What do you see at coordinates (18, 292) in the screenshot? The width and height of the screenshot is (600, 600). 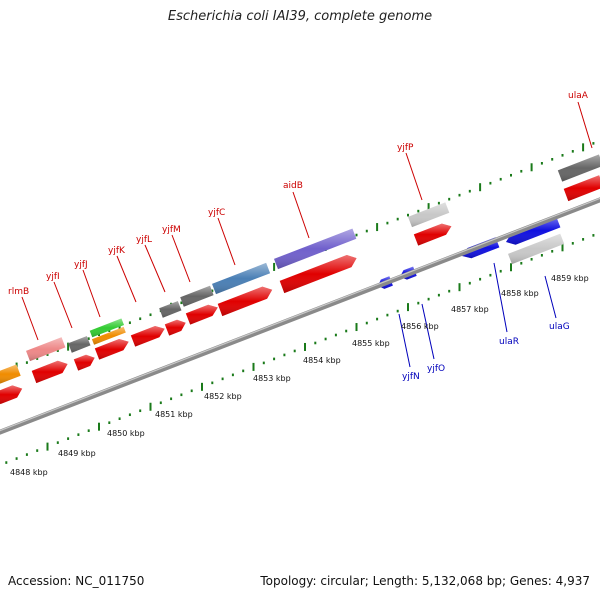 I see `gene-label-rlmB: rlmB` at bounding box center [18, 292].